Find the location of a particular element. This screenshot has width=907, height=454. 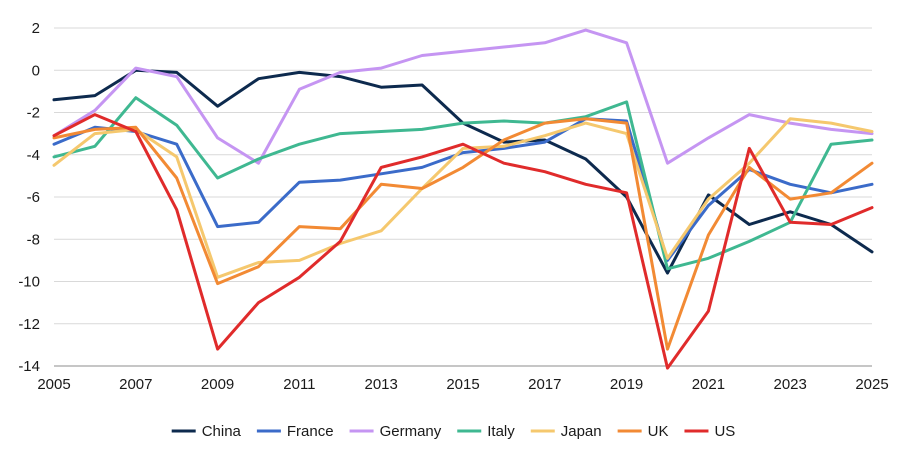

x-tick-label: 2019 is located at coordinates (626, 384).